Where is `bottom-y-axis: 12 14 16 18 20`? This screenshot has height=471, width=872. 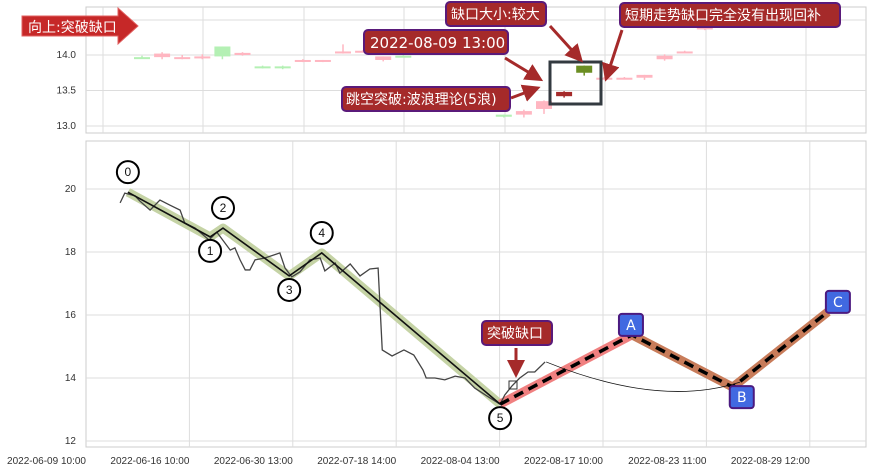
bottom-y-axis: 12 14 16 18 20 is located at coordinates (71, 315).